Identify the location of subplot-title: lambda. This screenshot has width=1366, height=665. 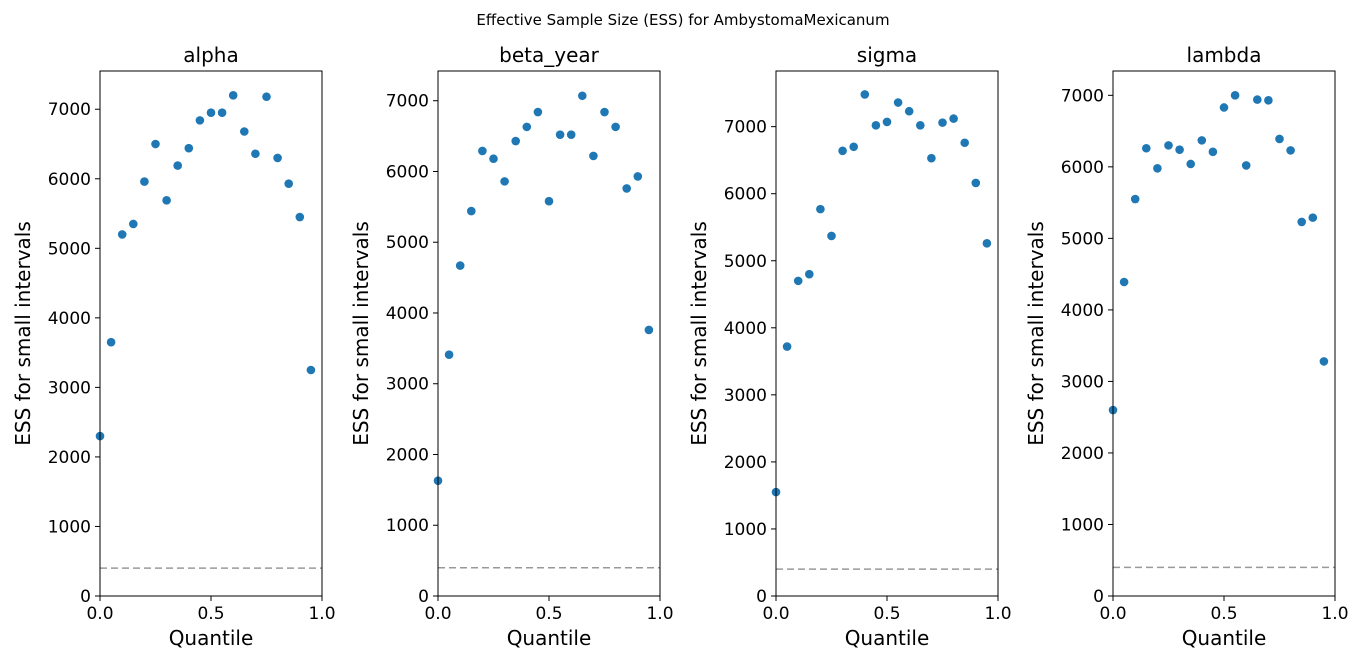
(1224, 55).